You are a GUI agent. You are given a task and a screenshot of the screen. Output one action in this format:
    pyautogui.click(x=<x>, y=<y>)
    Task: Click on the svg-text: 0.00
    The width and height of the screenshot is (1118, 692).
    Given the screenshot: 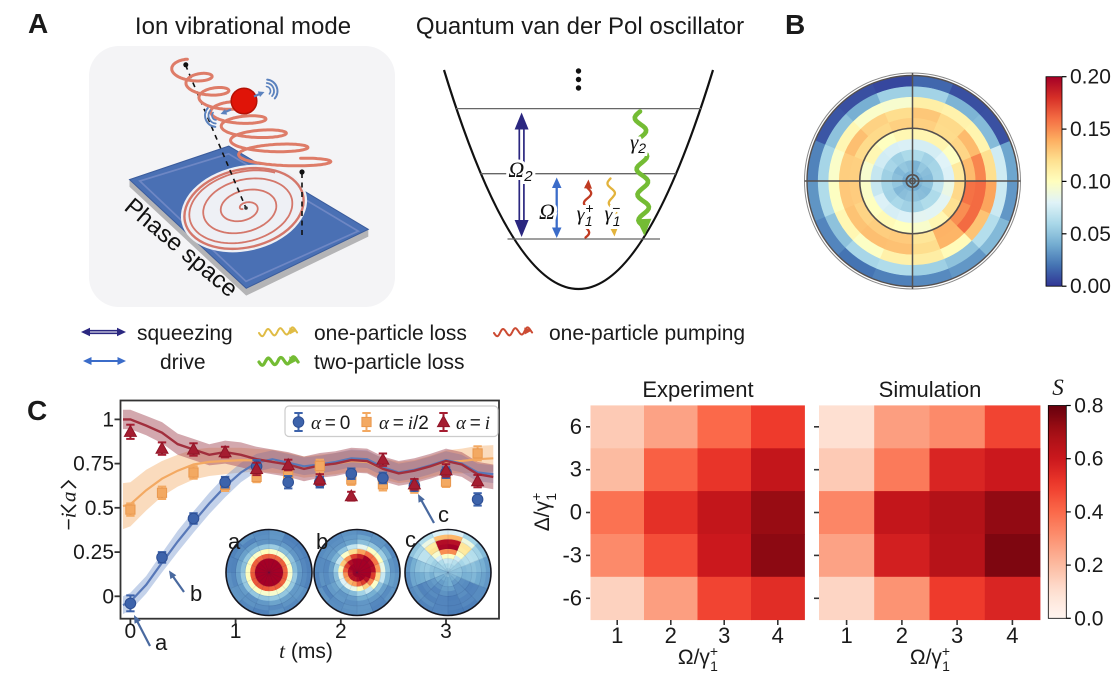 What is the action you would take?
    pyautogui.click(x=1090, y=286)
    